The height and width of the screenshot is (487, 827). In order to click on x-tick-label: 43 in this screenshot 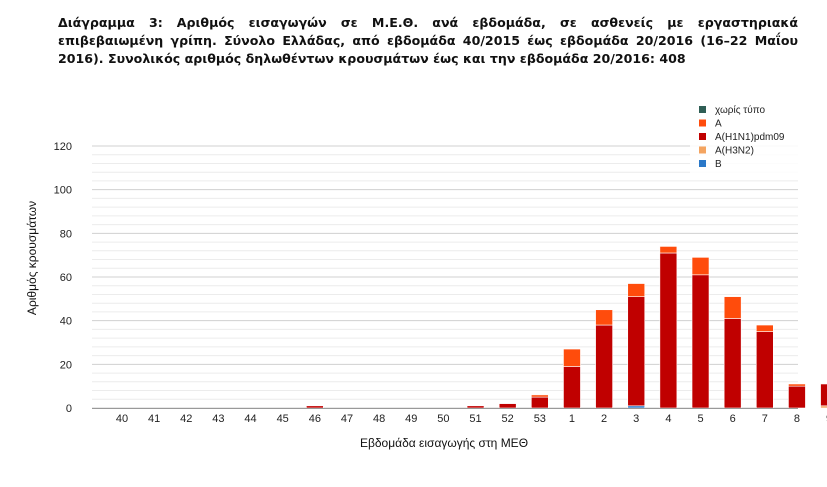, I will do `click(218, 419)`.